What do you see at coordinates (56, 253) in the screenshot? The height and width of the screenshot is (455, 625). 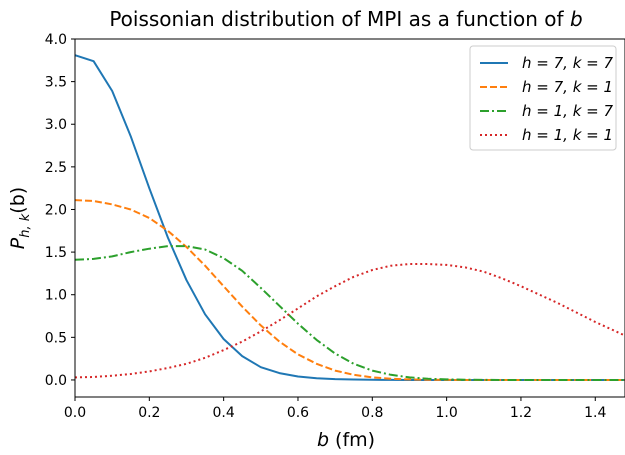 I see `y-tick-label: 1.5` at bounding box center [56, 253].